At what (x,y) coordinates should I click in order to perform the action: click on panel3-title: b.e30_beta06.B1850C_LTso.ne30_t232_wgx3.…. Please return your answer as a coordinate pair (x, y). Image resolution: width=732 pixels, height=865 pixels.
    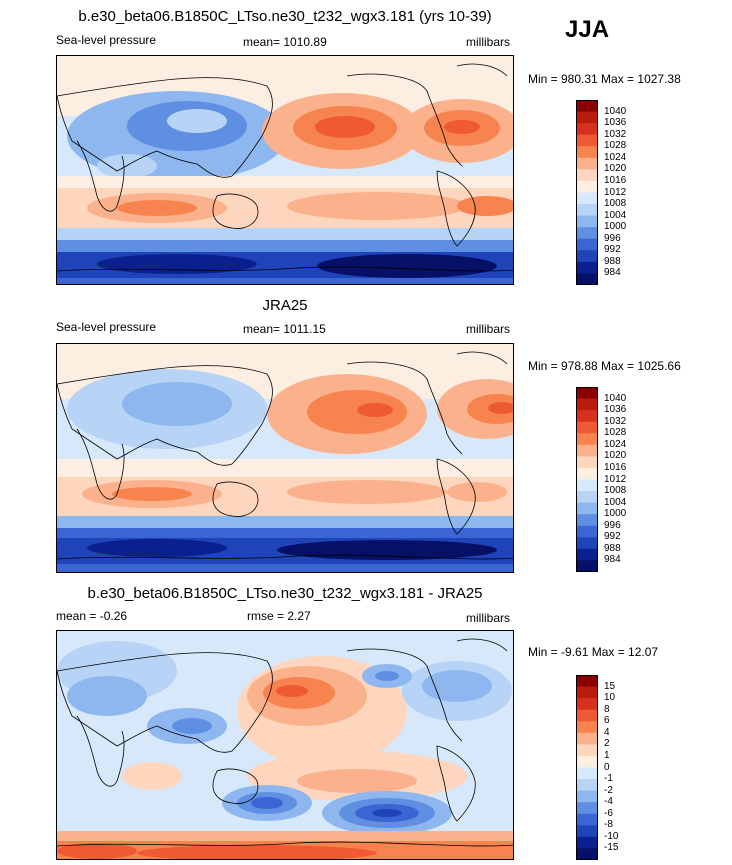
    Looking at the image, I should click on (285, 593).